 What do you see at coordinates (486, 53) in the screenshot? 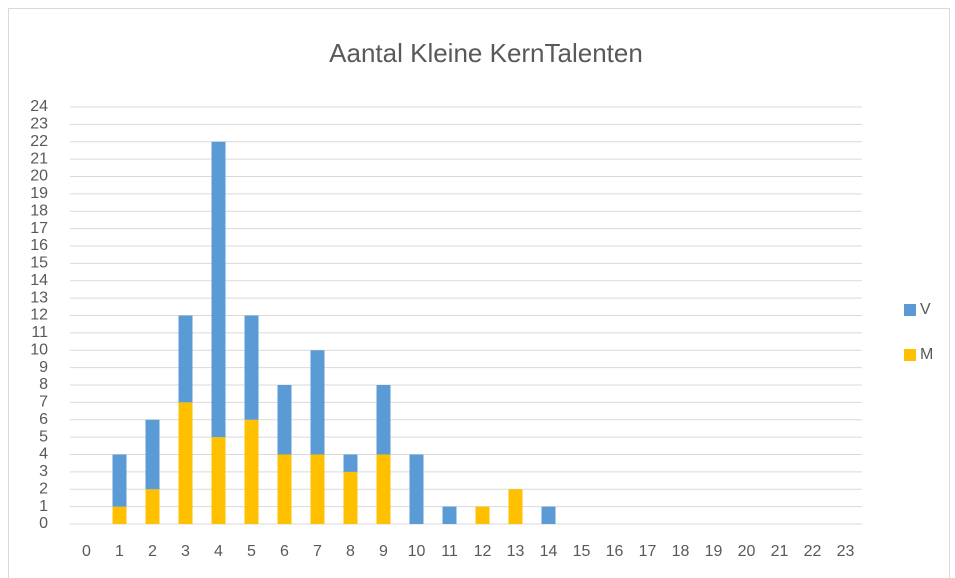
I see `chart-title: Aantal Kleine KernTalenten` at bounding box center [486, 53].